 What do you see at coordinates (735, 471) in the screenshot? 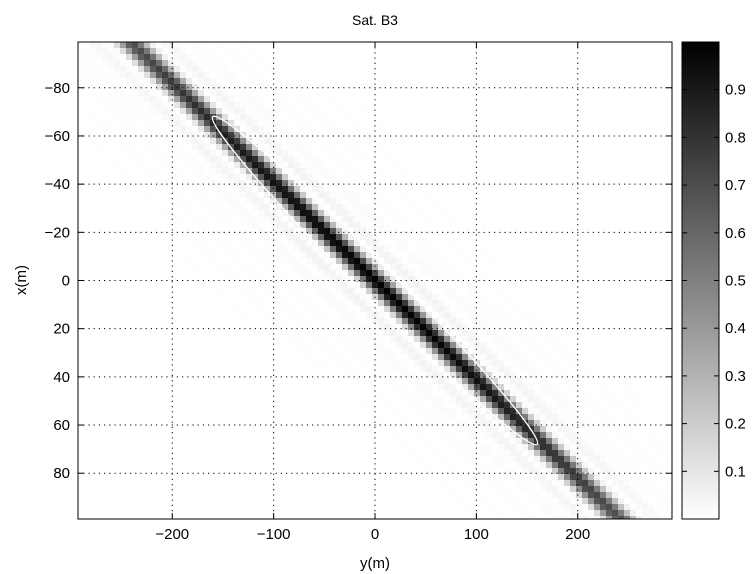
I see `colorbar-tick-label: 0.1` at bounding box center [735, 471].